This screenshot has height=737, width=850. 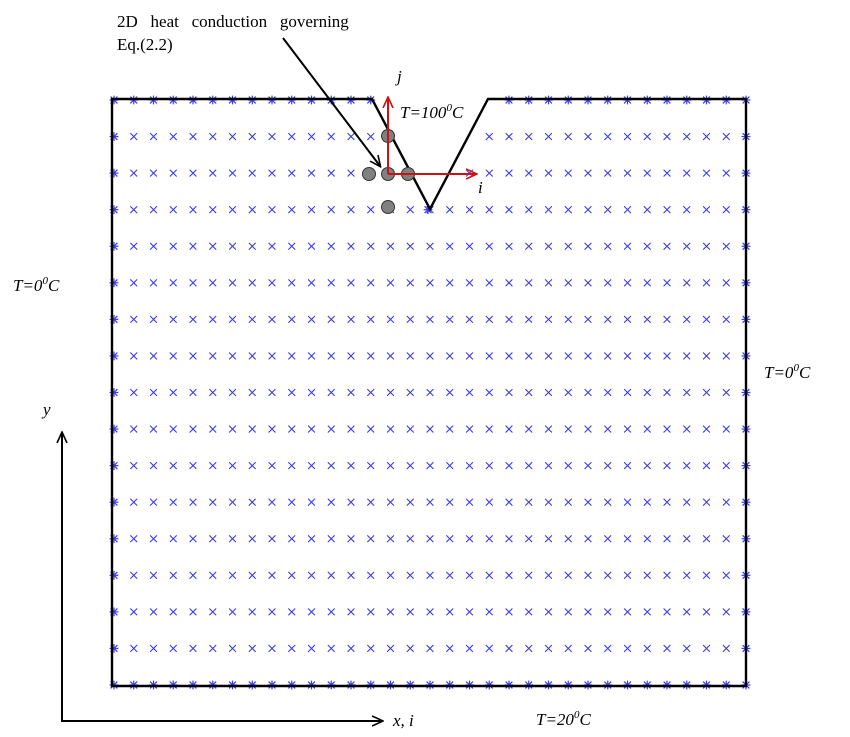 I want to click on annotation-line-2: Eq.(2.2), so click(x=145, y=44).